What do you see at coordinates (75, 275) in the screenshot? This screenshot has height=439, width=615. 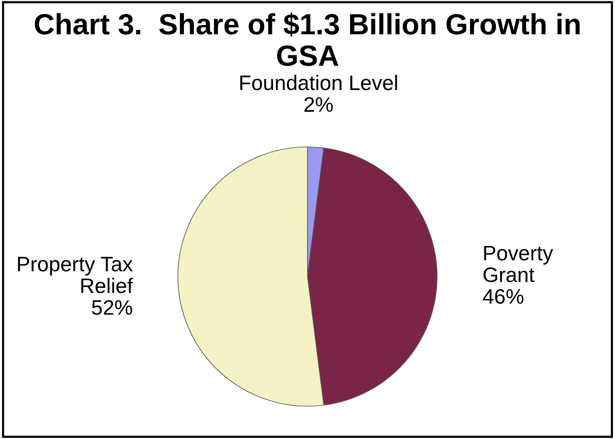 I see `slice-label: Property Tax Relief` at bounding box center [75, 275].